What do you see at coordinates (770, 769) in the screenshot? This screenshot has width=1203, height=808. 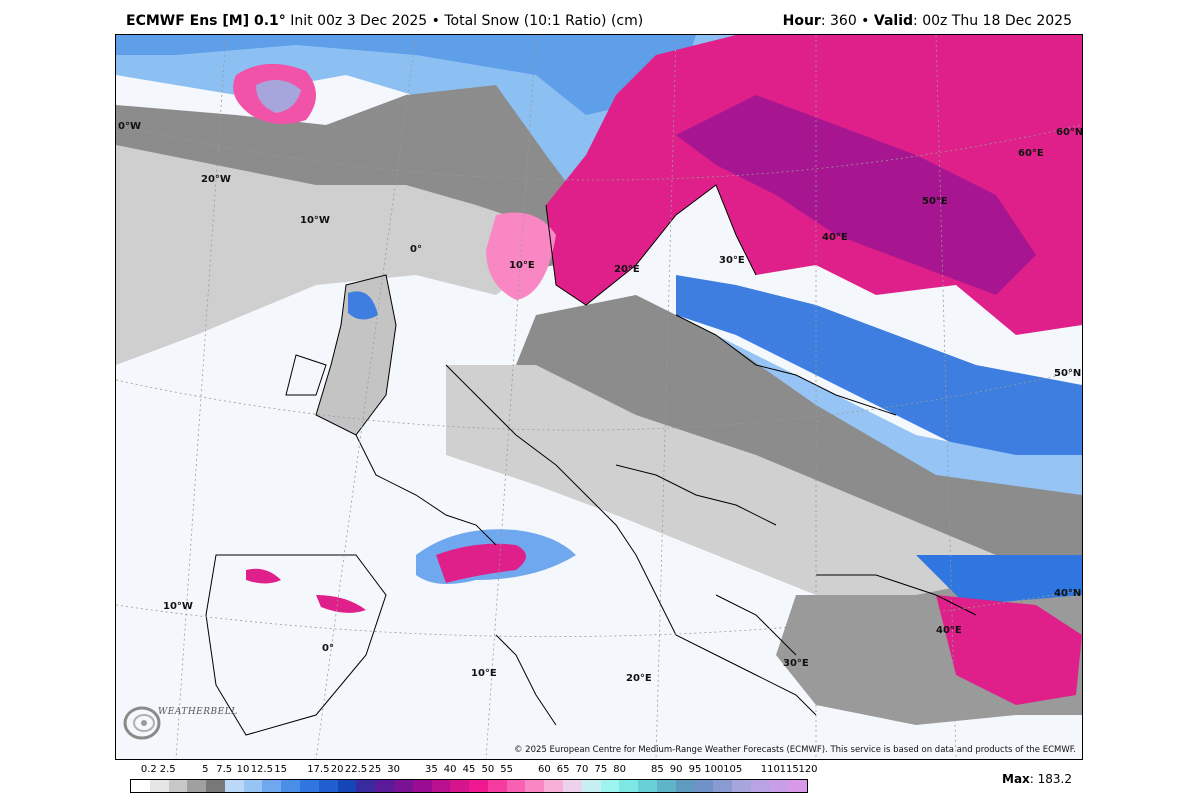 I see `legend-label: 110` at bounding box center [770, 769].